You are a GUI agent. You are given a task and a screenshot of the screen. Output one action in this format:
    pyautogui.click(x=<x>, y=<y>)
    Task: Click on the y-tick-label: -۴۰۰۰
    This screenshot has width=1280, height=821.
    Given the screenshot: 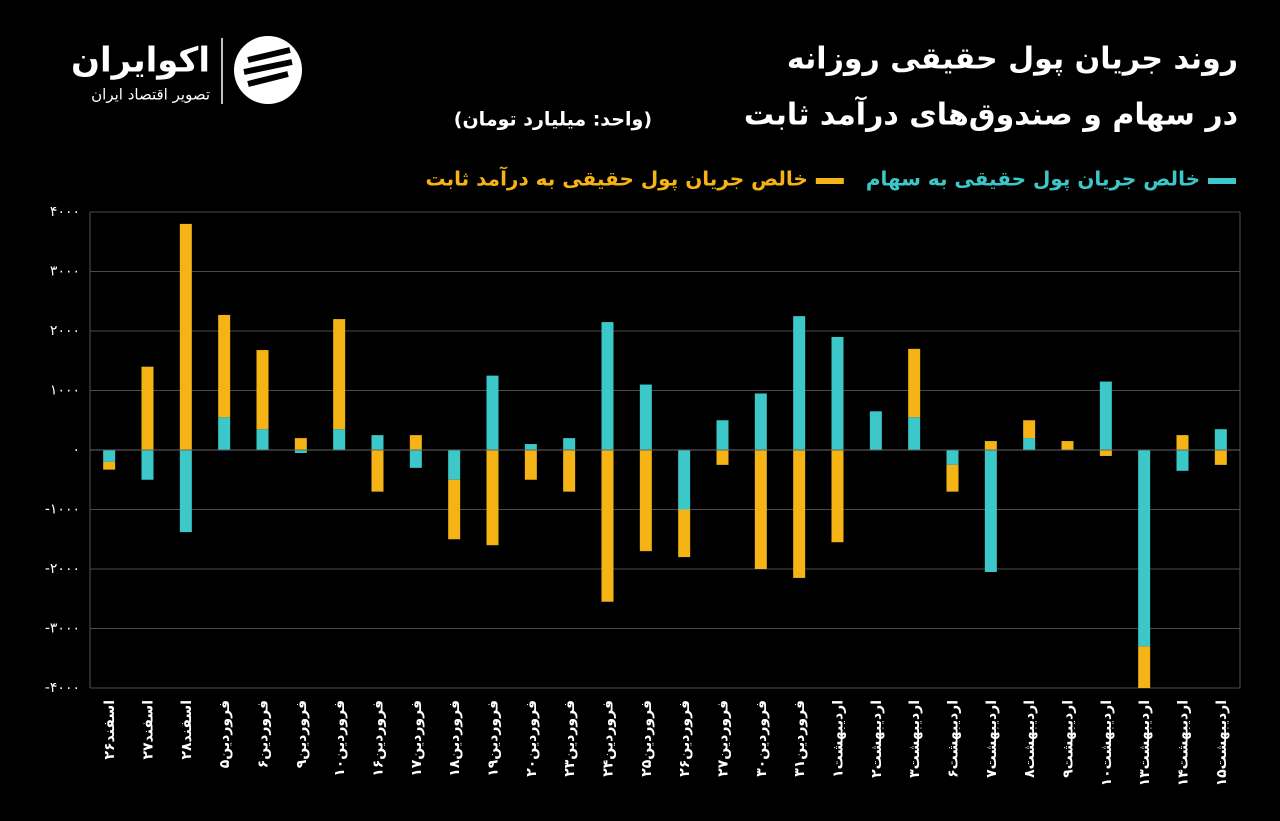 What is the action you would take?
    pyautogui.click(x=62, y=688)
    